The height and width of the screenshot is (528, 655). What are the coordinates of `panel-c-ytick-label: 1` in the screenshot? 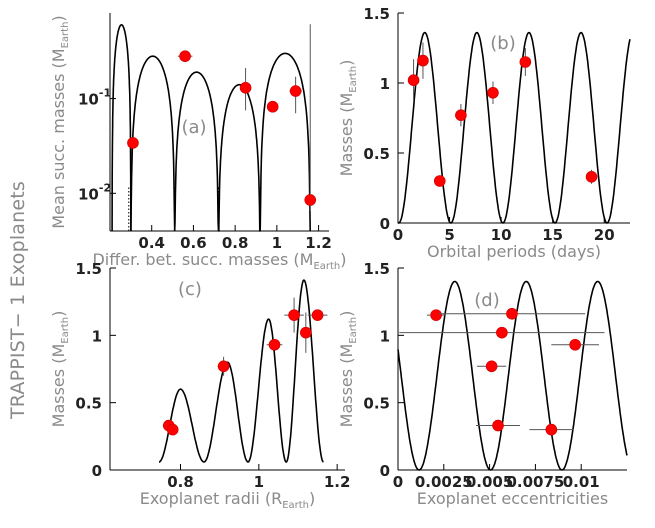 It's located at (97, 336).